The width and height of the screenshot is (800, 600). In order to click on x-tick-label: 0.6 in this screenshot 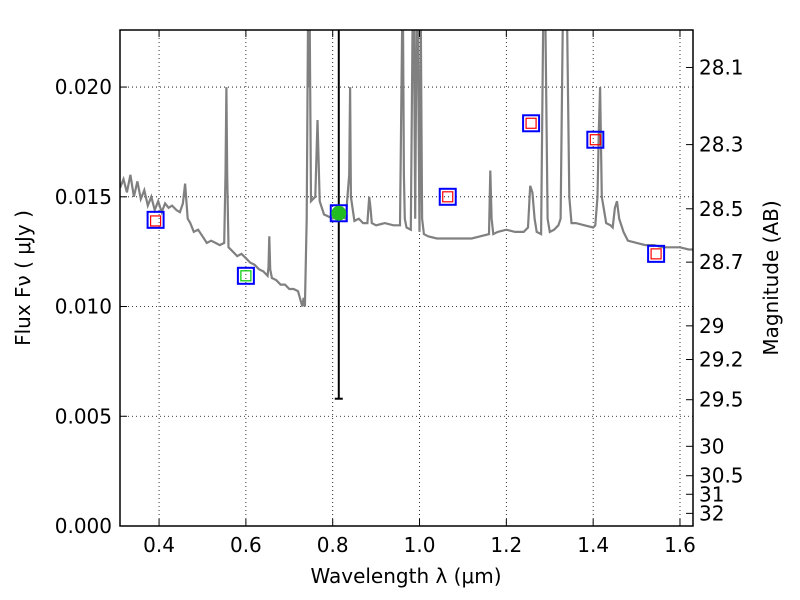, I will do `click(246, 545)`.